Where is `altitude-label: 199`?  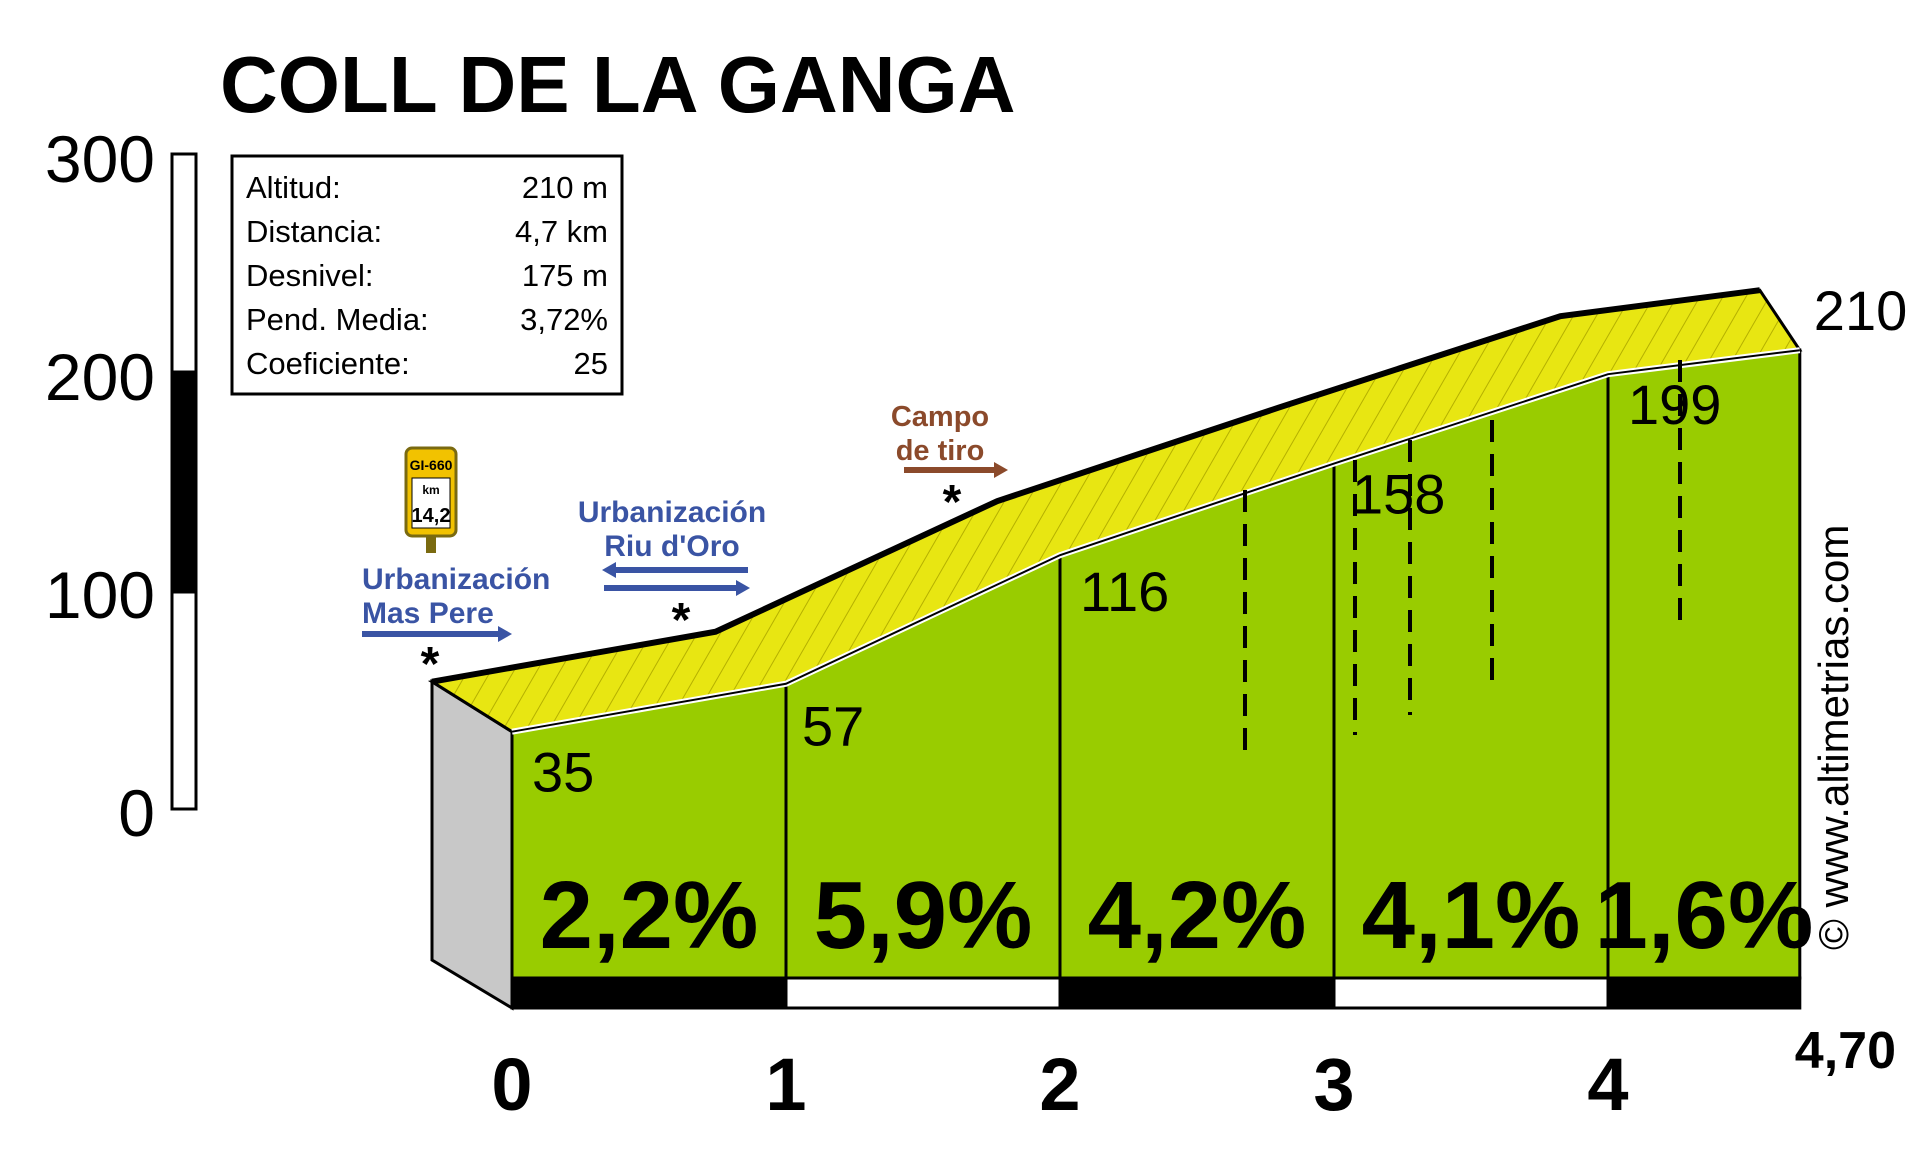
altitude-label: 199 is located at coordinates (1674, 404).